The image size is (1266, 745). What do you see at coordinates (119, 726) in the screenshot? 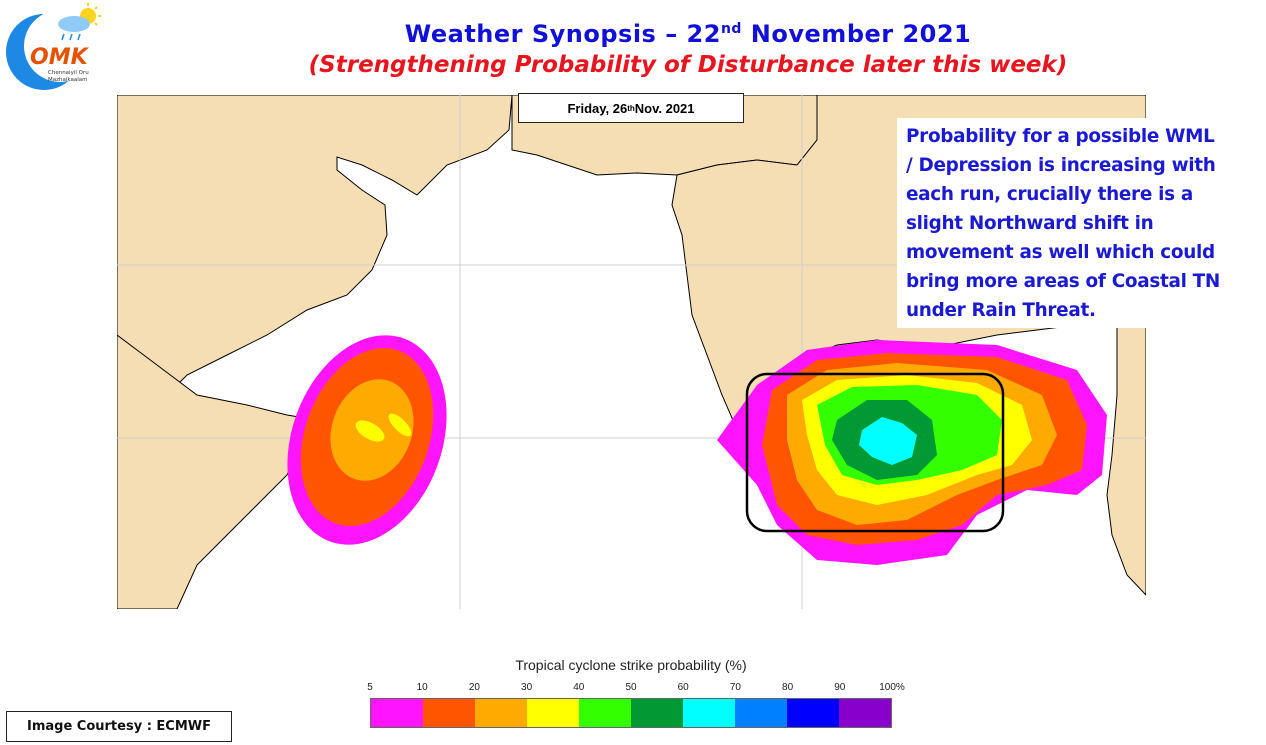
I see `image-courtesy: Image Courtesy : ECMWF` at bounding box center [119, 726].